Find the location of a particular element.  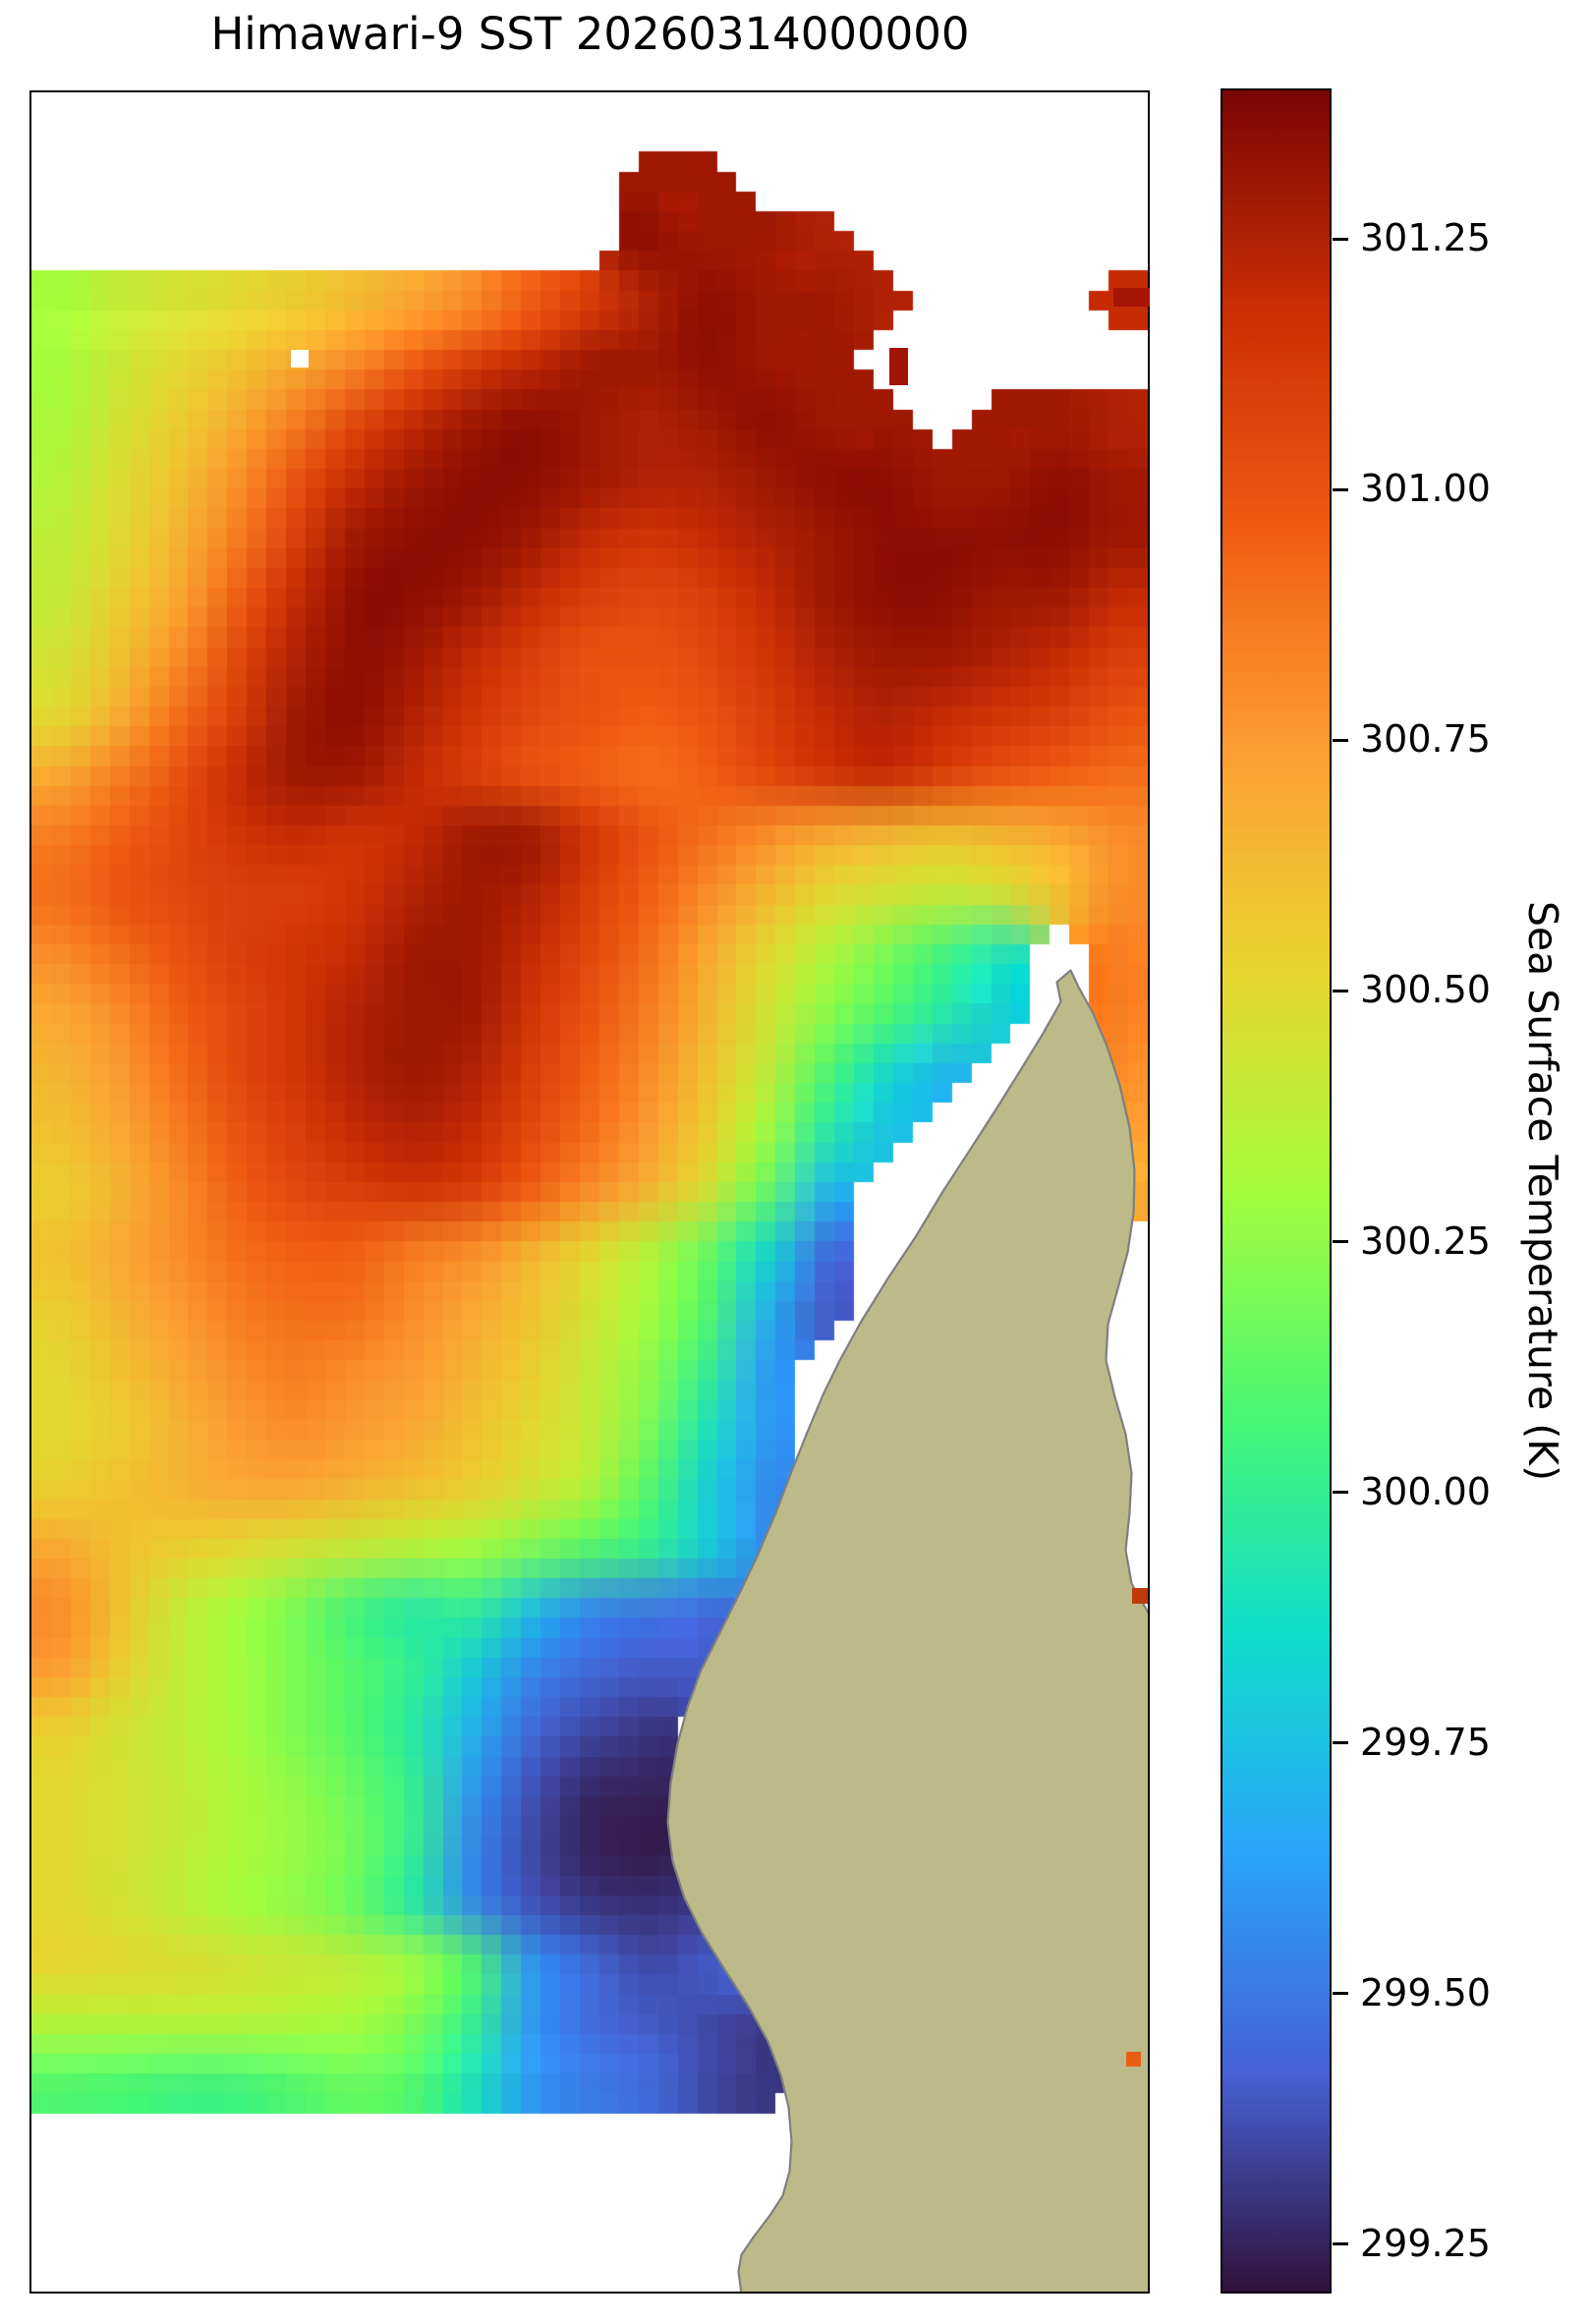

colorbar-tick-label: 301.00 is located at coordinates (1425, 489).